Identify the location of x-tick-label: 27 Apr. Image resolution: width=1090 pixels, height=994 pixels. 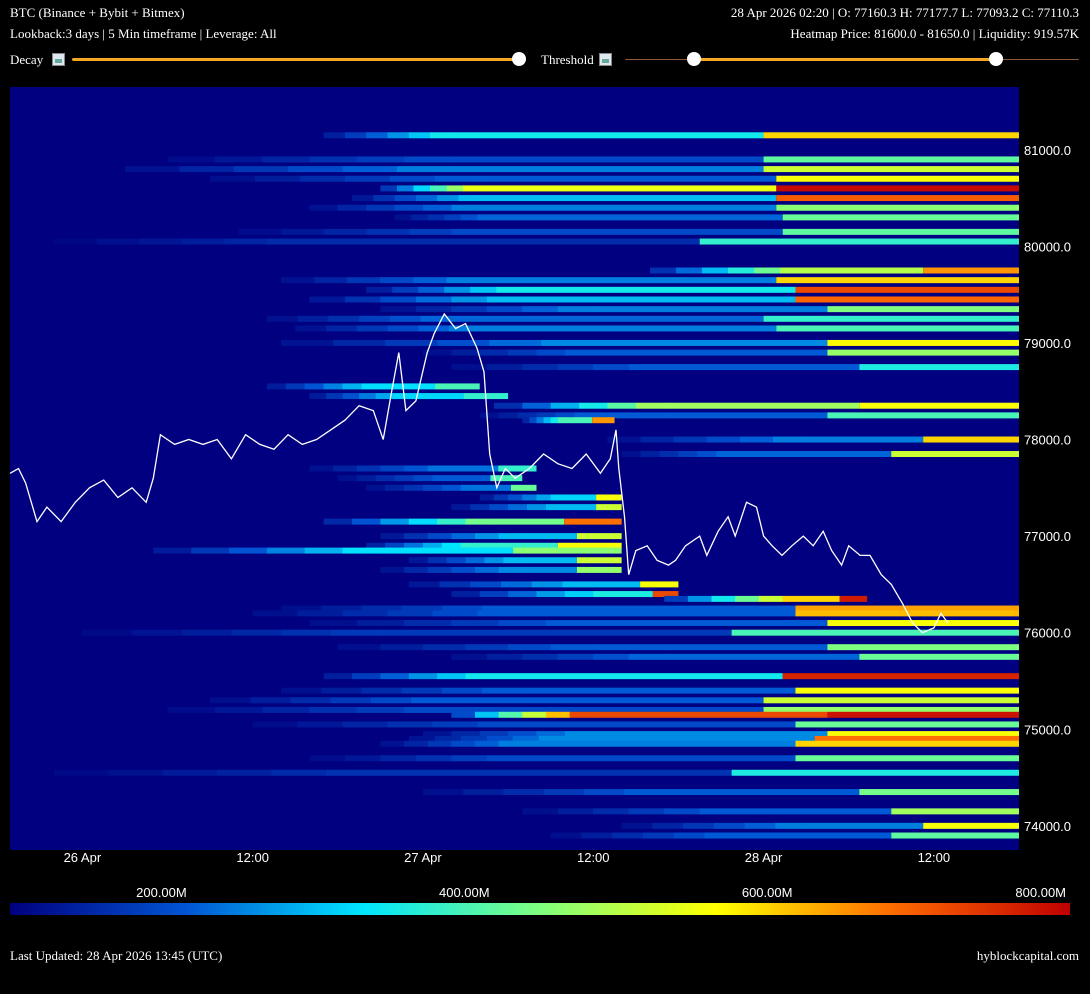
(423, 857).